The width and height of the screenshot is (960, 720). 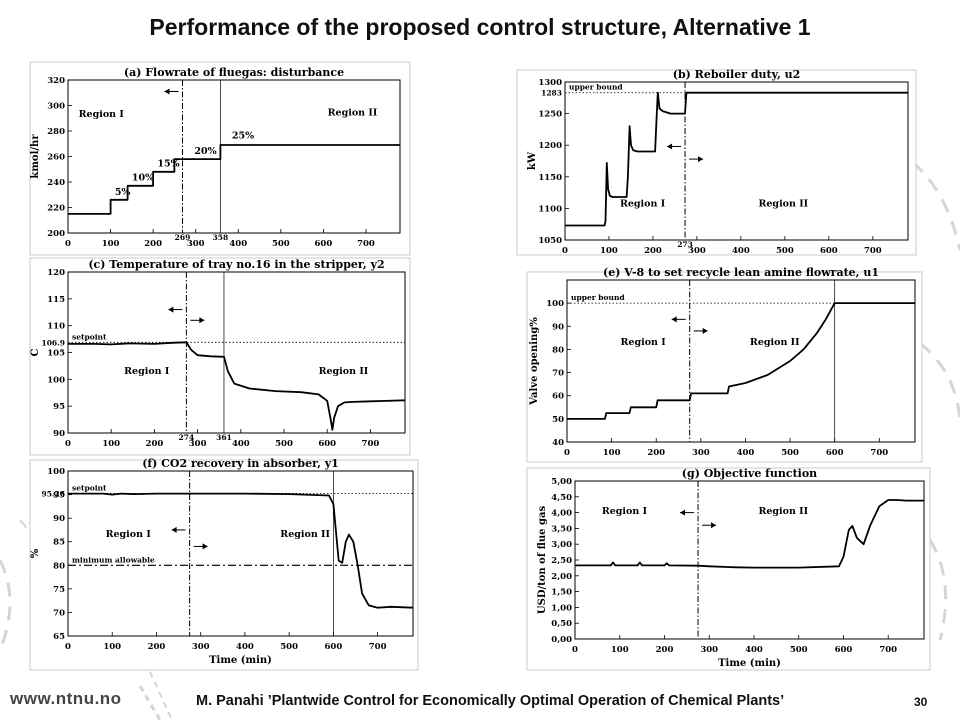 I want to click on y-tick-label: 4,00, so click(x=561, y=514).